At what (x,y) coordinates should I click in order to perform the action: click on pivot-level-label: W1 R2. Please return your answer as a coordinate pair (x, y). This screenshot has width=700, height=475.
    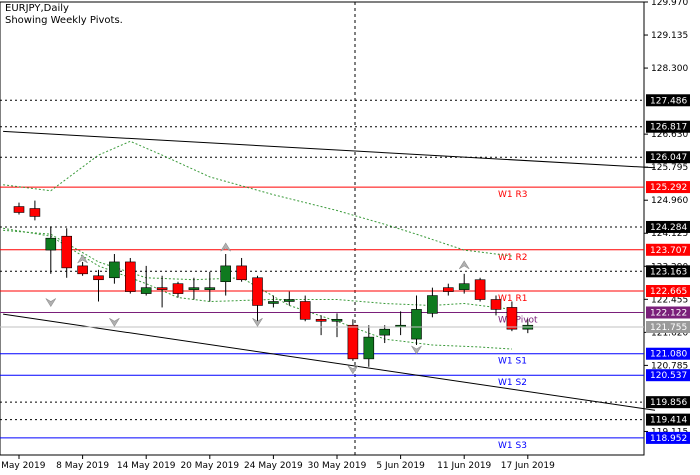
    Looking at the image, I should click on (512, 258).